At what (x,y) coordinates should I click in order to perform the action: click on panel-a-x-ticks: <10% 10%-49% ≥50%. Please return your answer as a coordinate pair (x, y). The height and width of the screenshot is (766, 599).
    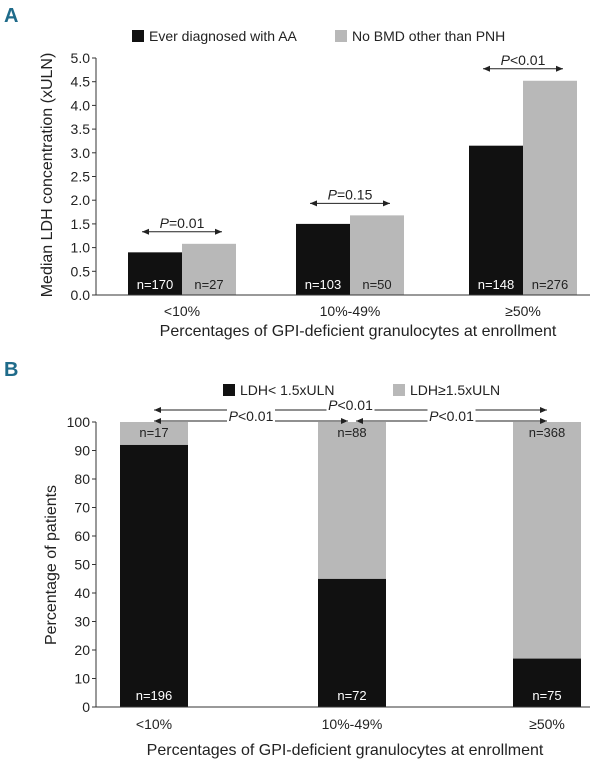
    Looking at the image, I should click on (343, 306).